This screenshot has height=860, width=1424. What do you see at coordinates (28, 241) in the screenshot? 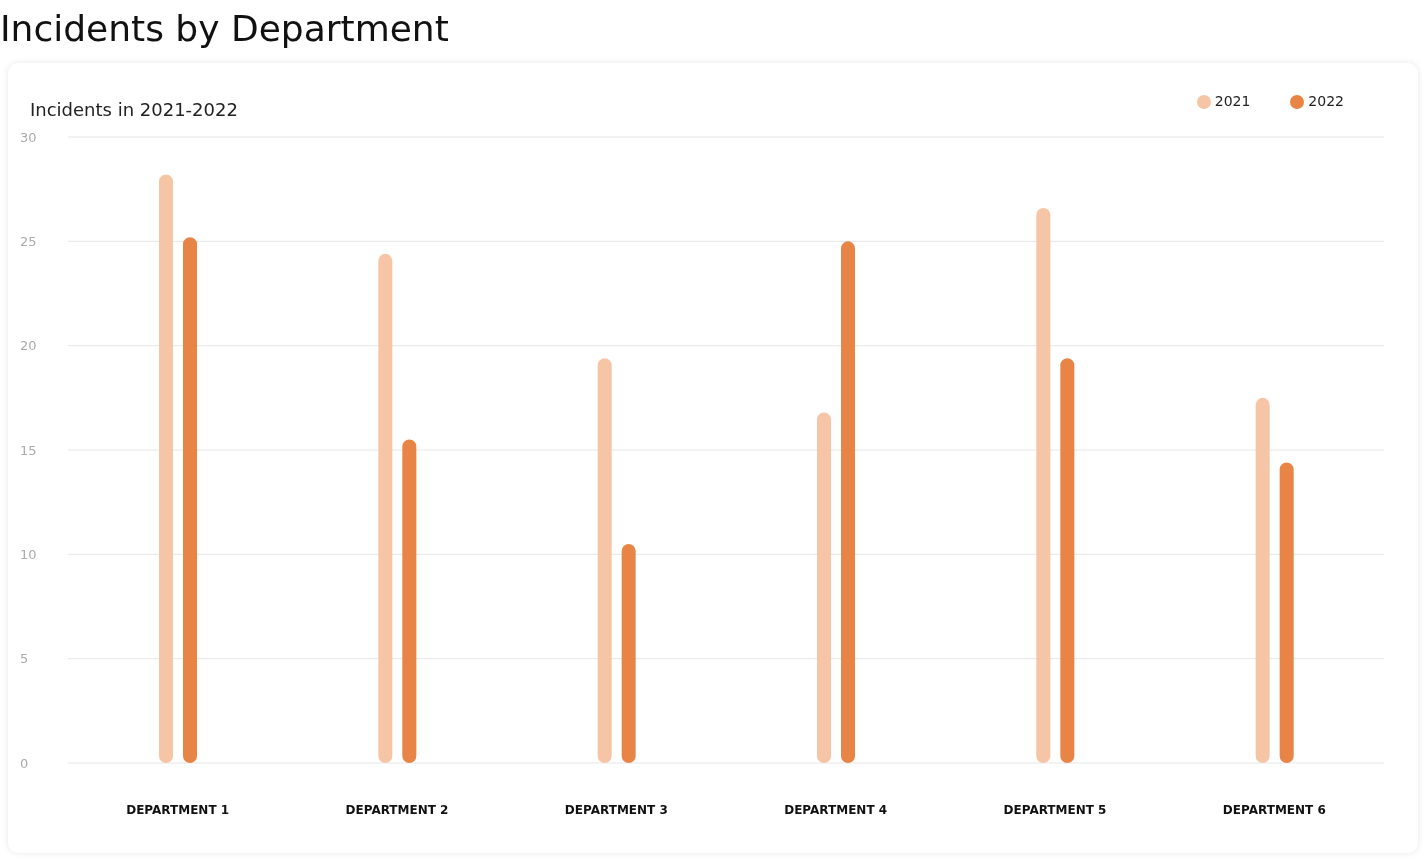
I see `y-tick-label: 25` at bounding box center [28, 241].